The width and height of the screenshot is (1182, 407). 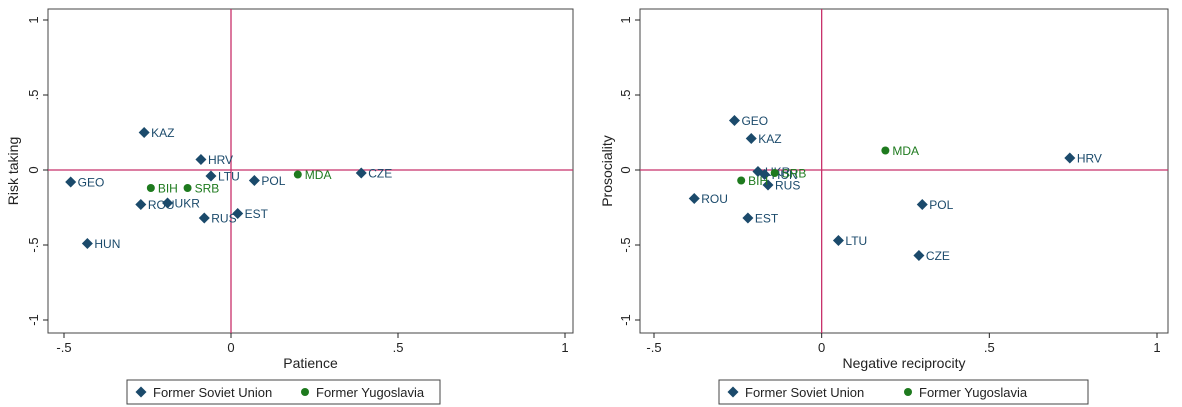 I want to click on point-label-rou: ROU, so click(x=714, y=199).